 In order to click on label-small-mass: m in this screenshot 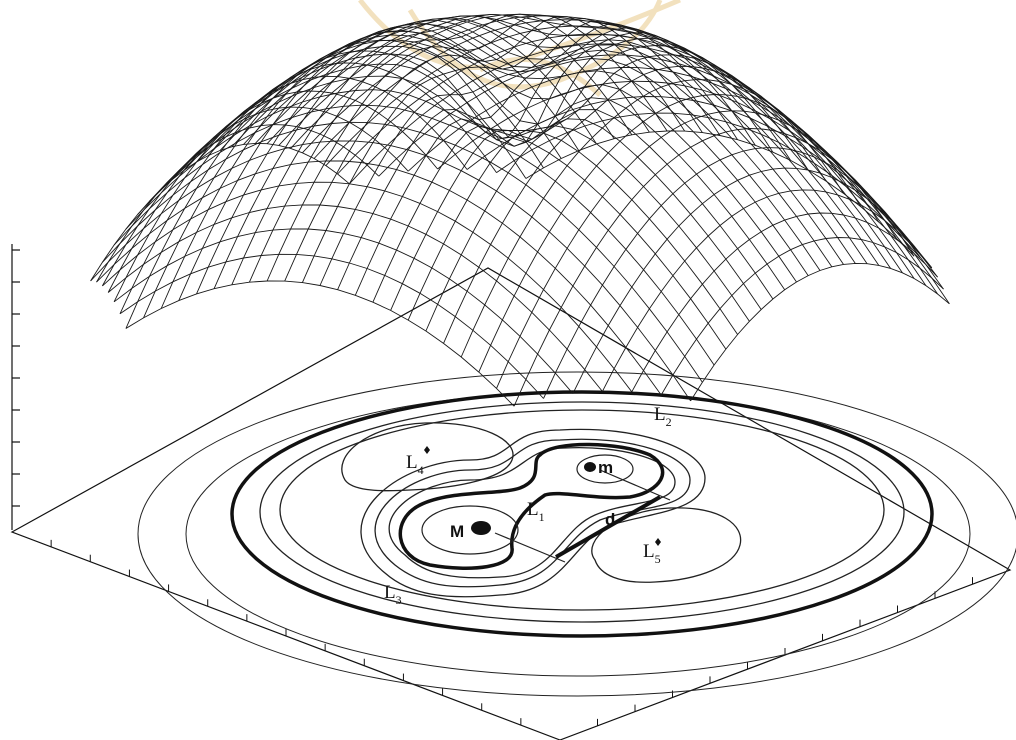, I will do `click(605, 467)`.